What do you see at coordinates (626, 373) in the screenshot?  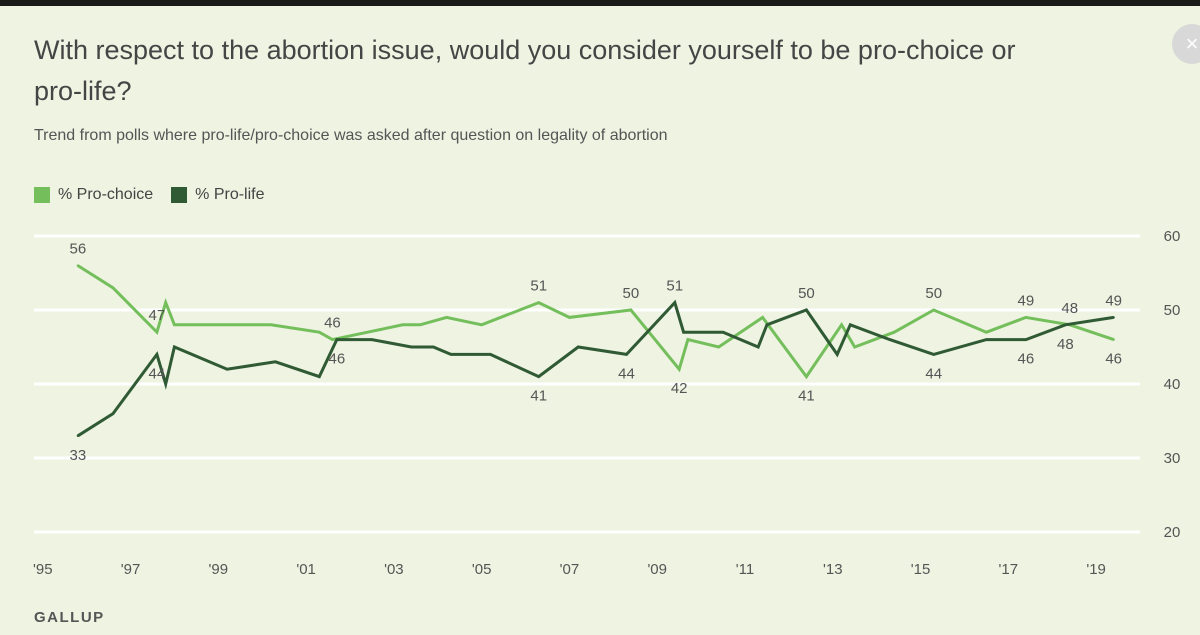 I see `data-label-pro-life-2008.3: 44` at bounding box center [626, 373].